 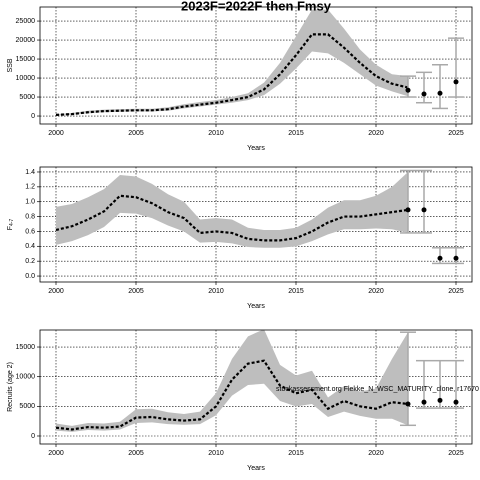 I want to click on y-tick-label: 0.8, so click(x=30, y=216).